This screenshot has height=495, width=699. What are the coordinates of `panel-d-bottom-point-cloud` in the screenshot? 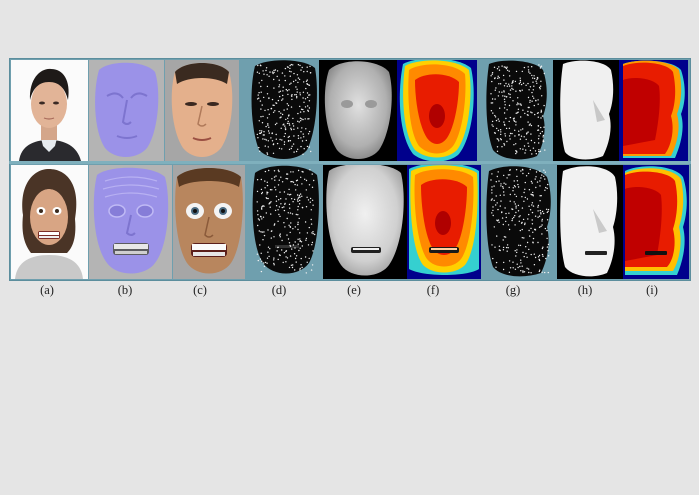 It's located at (286, 222).